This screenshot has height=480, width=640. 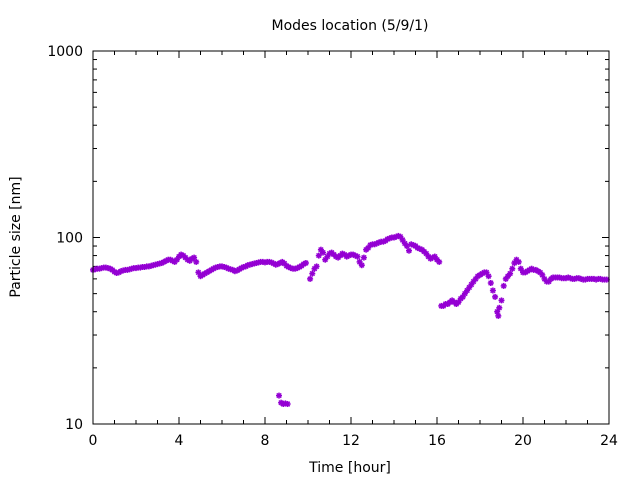 I want to click on x-tick-label: 16, so click(x=437, y=441).